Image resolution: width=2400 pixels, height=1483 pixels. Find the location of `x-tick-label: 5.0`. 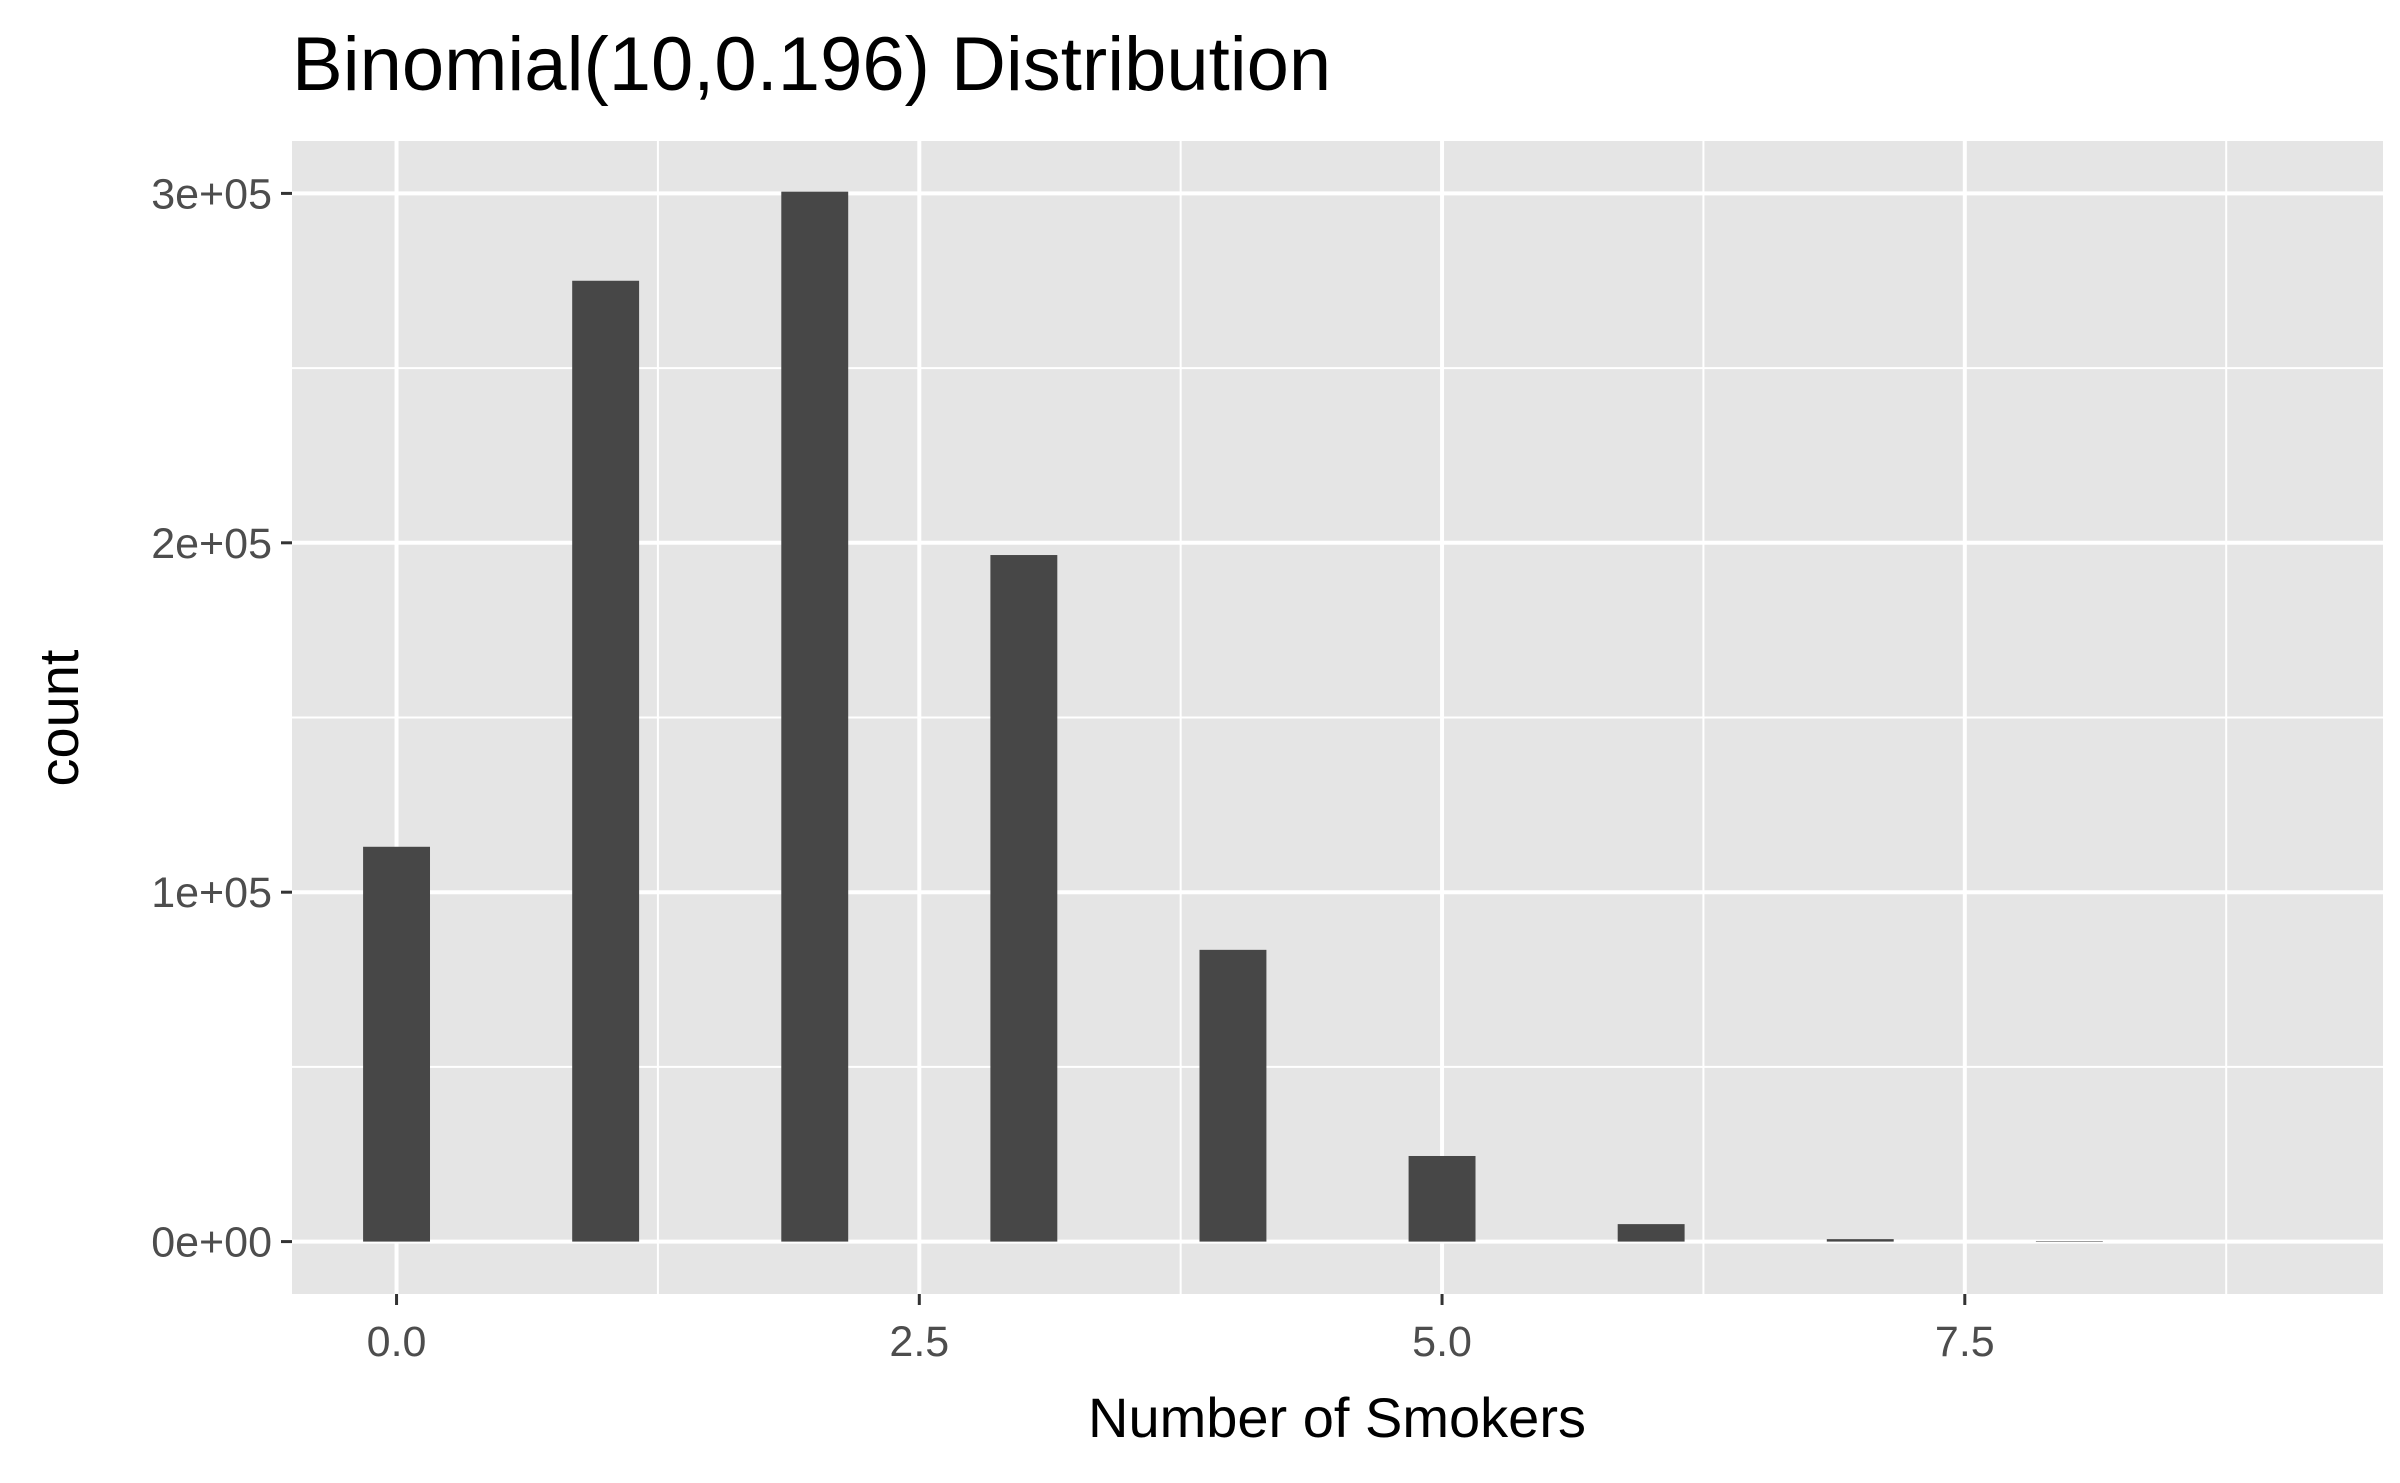

x-tick-label: 5.0 is located at coordinates (1442, 1342).